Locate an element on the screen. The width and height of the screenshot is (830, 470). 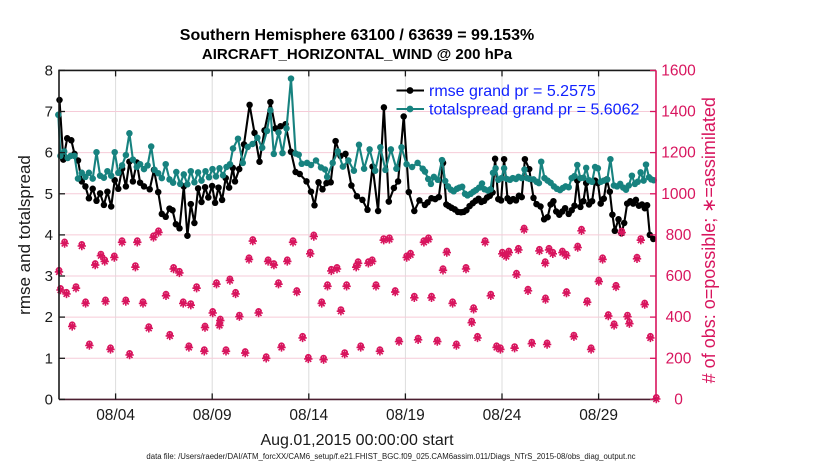
svg-text: 08/29 is located at coordinates (598, 415).